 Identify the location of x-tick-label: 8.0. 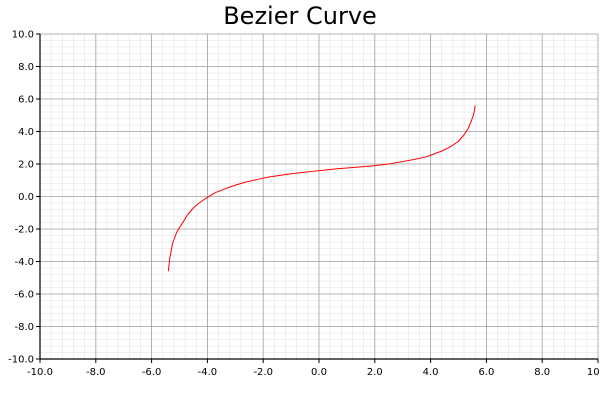
(542, 372).